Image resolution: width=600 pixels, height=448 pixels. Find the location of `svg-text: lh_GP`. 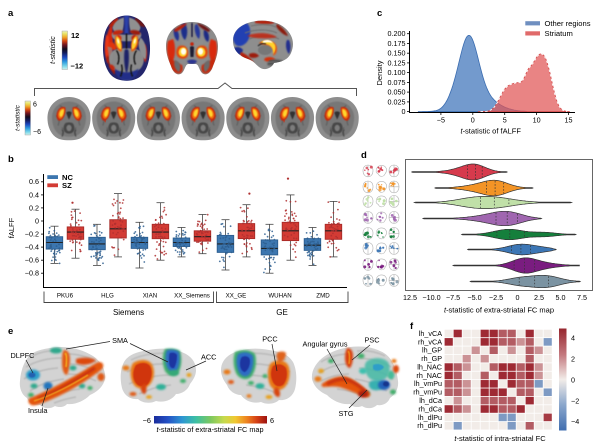

svg-text: lh_GP is located at coordinates (432, 350).